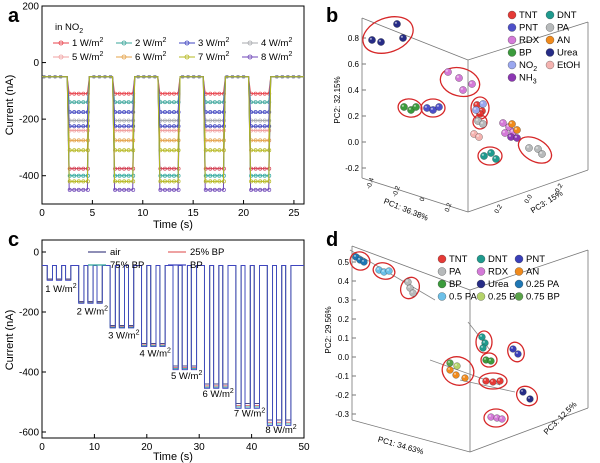 The width and height of the screenshot is (600, 463). Describe the element at coordinates (150, 57) in the screenshot. I see `a-legend-label: 6 W/m2` at that location.